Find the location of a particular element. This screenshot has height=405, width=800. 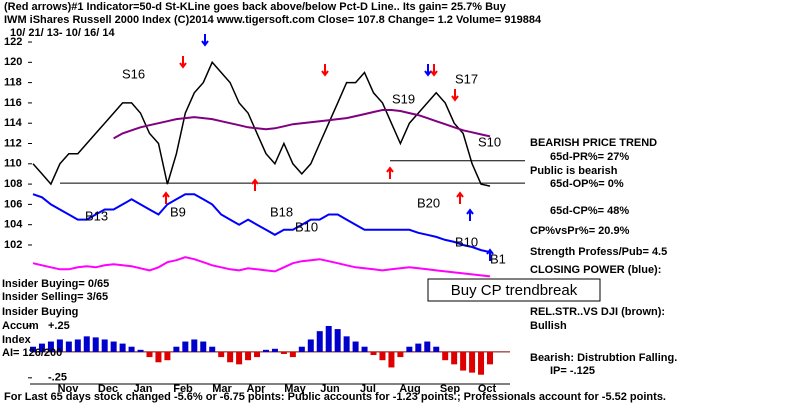

signal-label: B9 is located at coordinates (178, 211).